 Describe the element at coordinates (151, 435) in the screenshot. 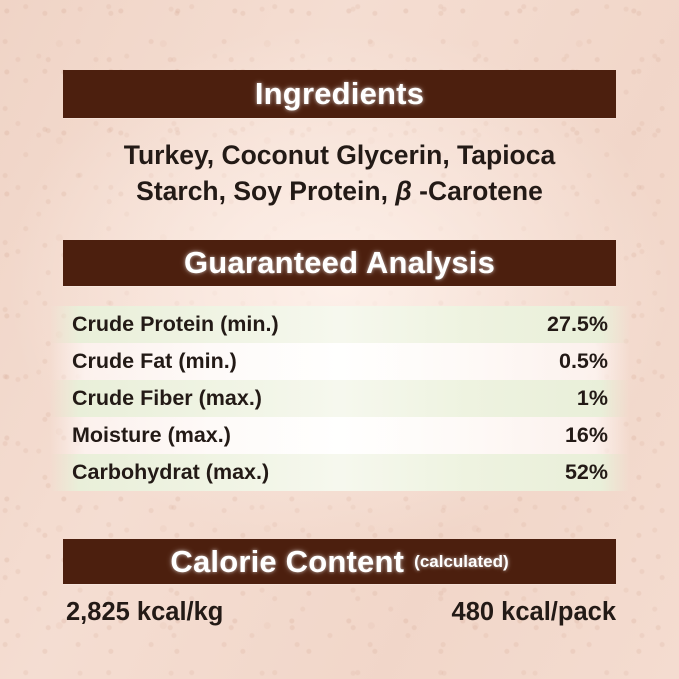

I see `nutrient-label: Moisture (max.)` at that location.